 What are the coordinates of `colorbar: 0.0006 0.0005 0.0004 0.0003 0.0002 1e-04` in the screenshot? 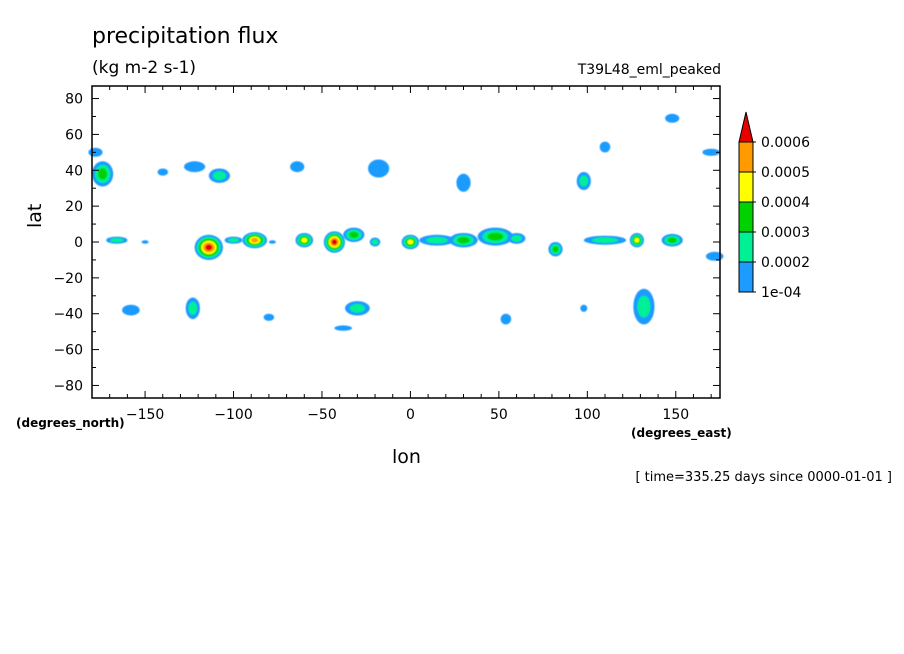 It's located at (774, 206).